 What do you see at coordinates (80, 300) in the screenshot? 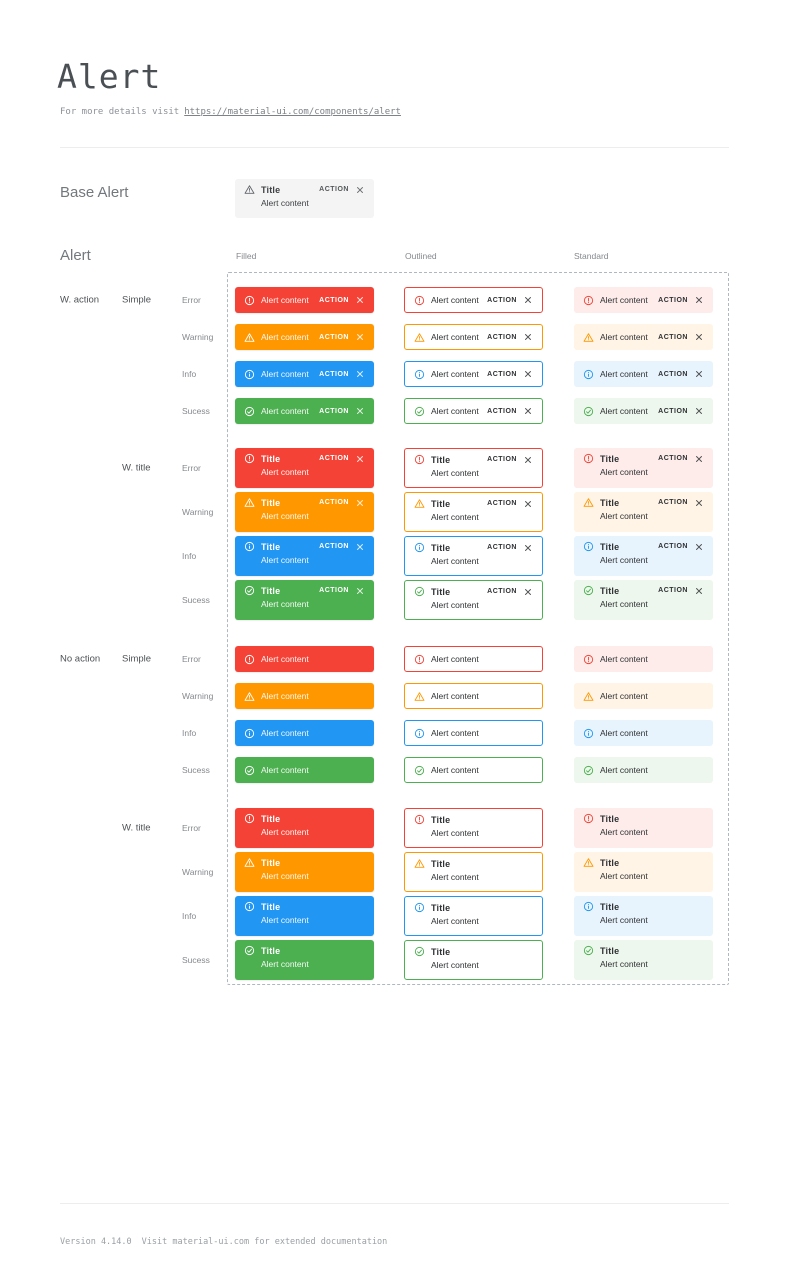
I see `row-group-label: W. action` at bounding box center [80, 300].